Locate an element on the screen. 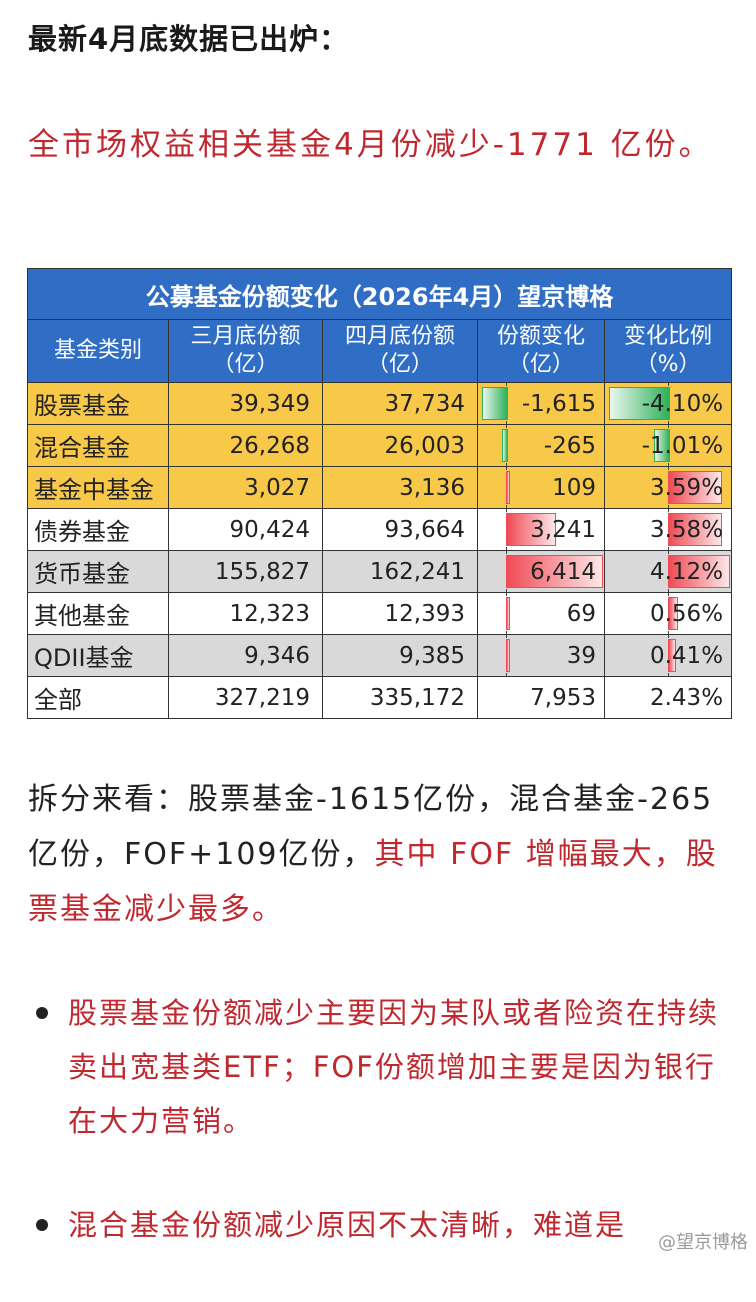 The height and width of the screenshot is (1302, 756). cell-value: 7,953 is located at coordinates (563, 697).